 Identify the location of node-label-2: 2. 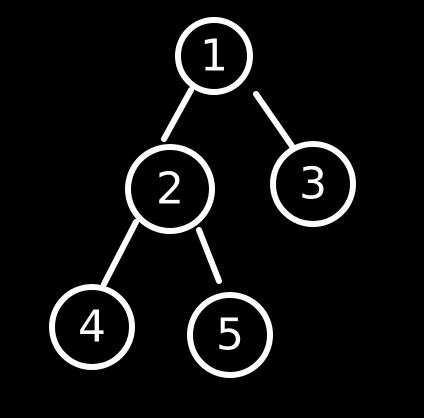
(170, 189).